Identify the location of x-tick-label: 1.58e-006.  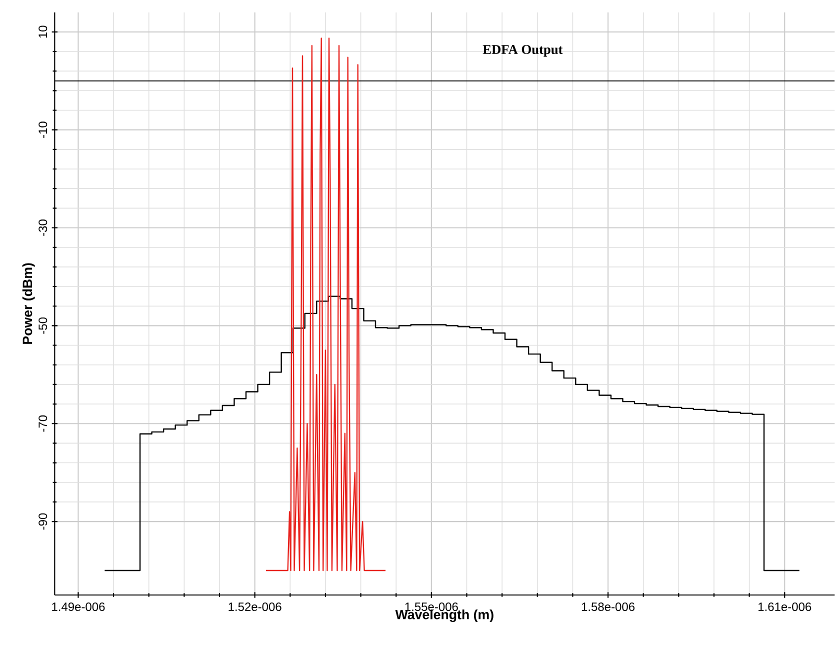
(608, 607).